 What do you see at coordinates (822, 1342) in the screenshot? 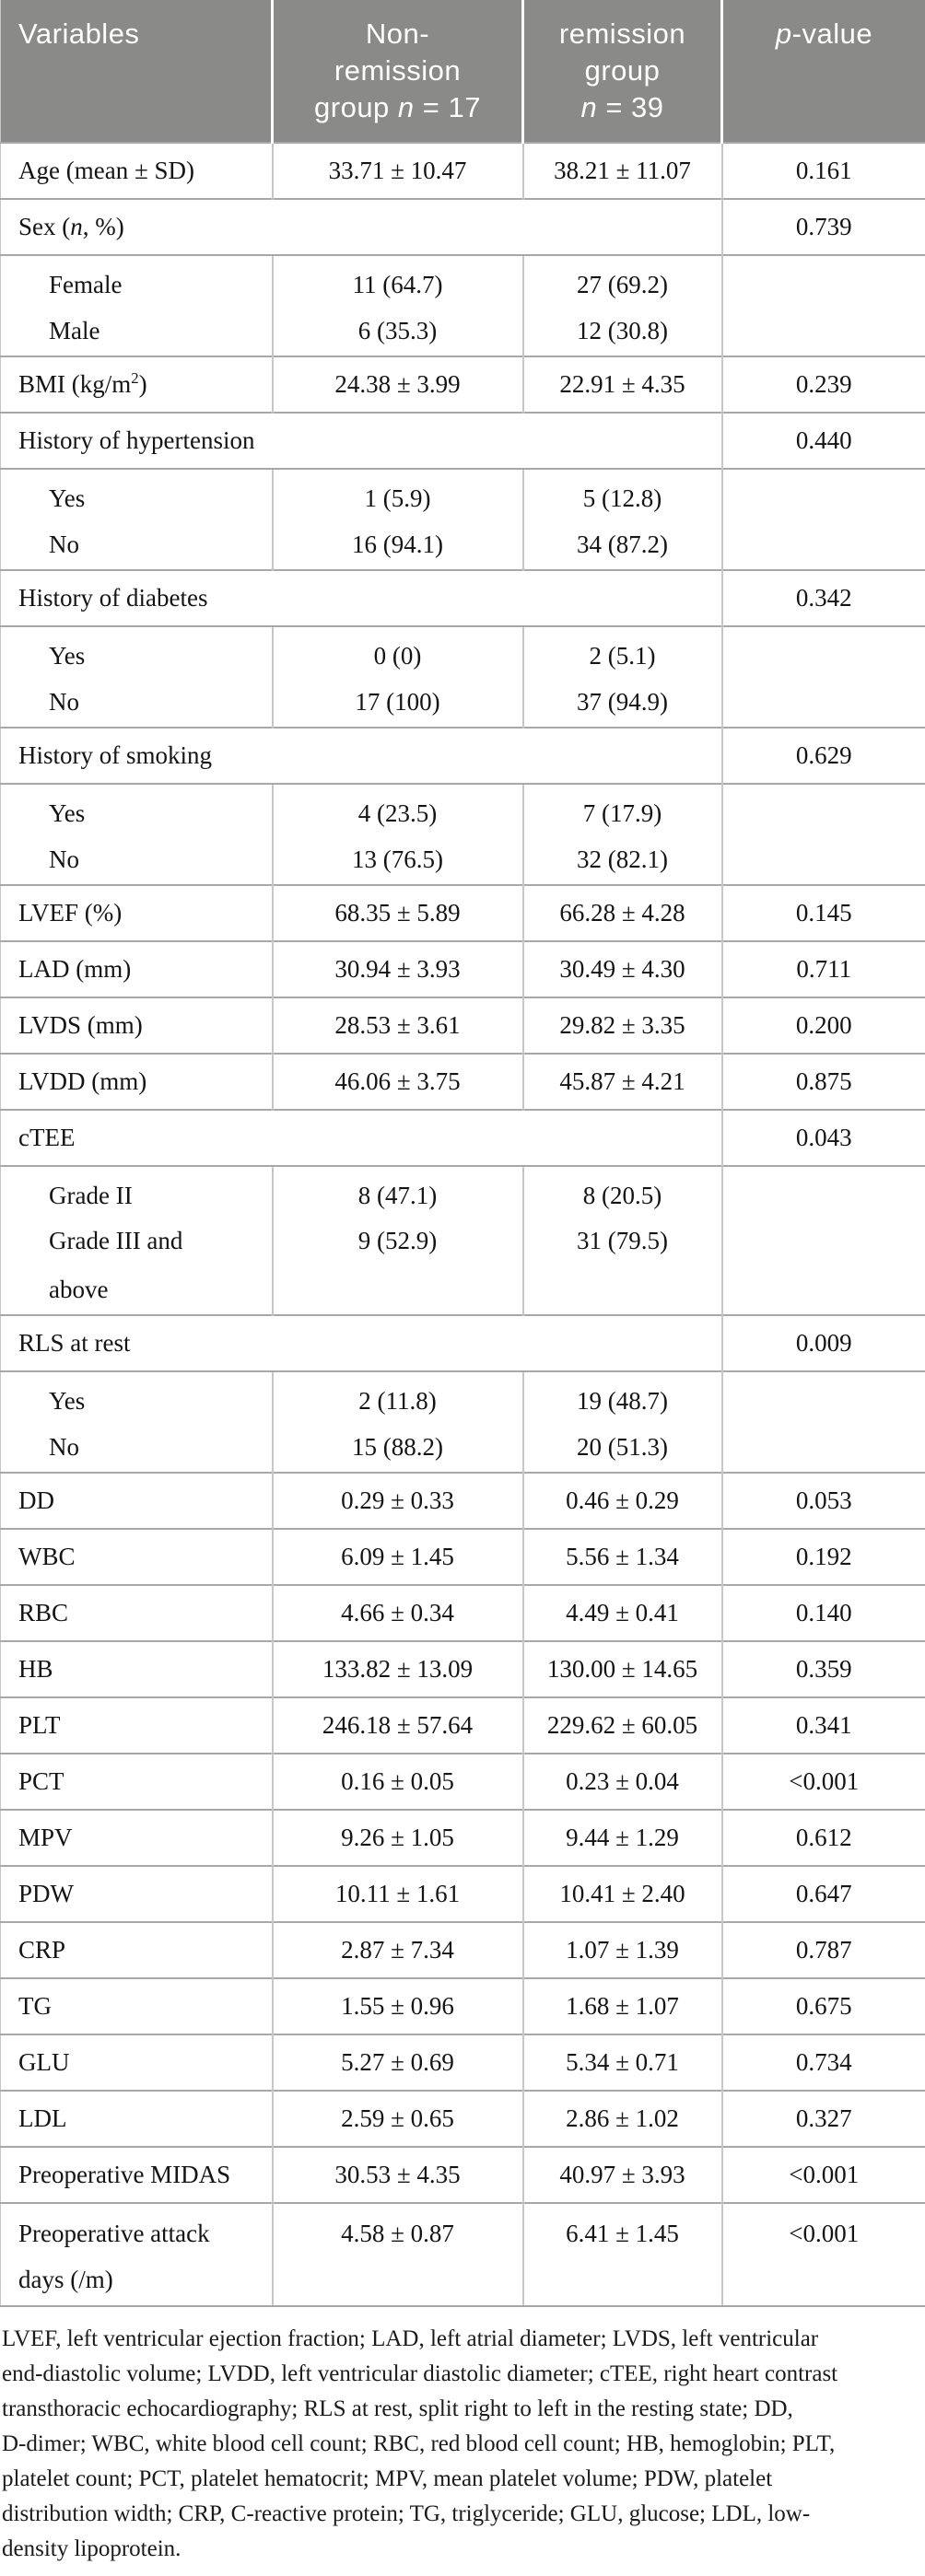
I see `cell-p-value: 0.009` at bounding box center [822, 1342].